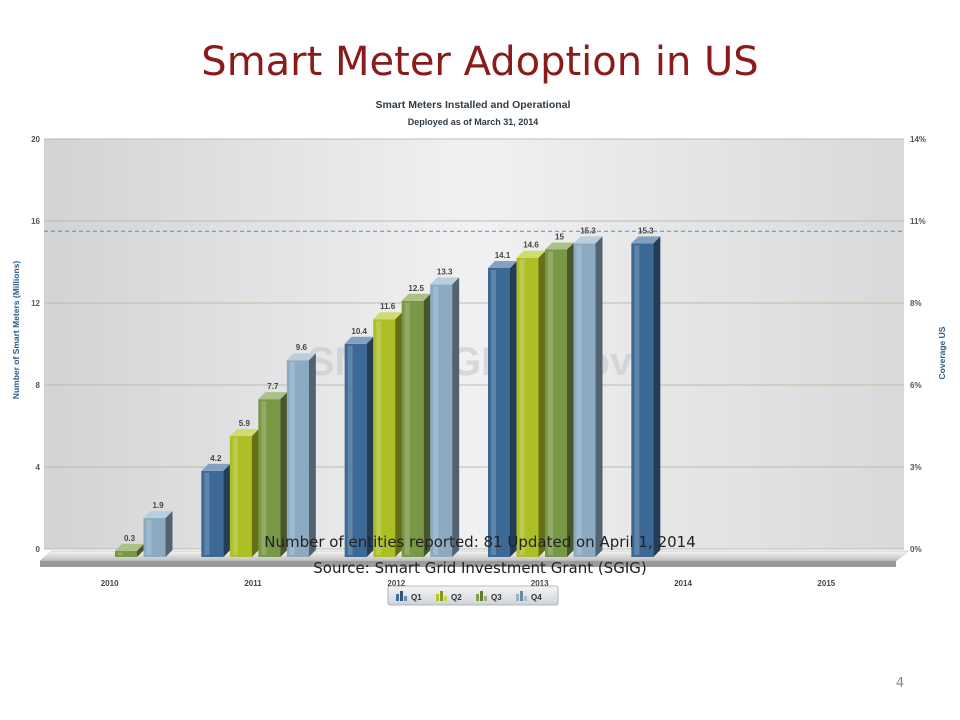 This screenshot has width=960, height=720. Describe the element at coordinates (456, 597) in the screenshot. I see `legend-label: Q2` at that location.